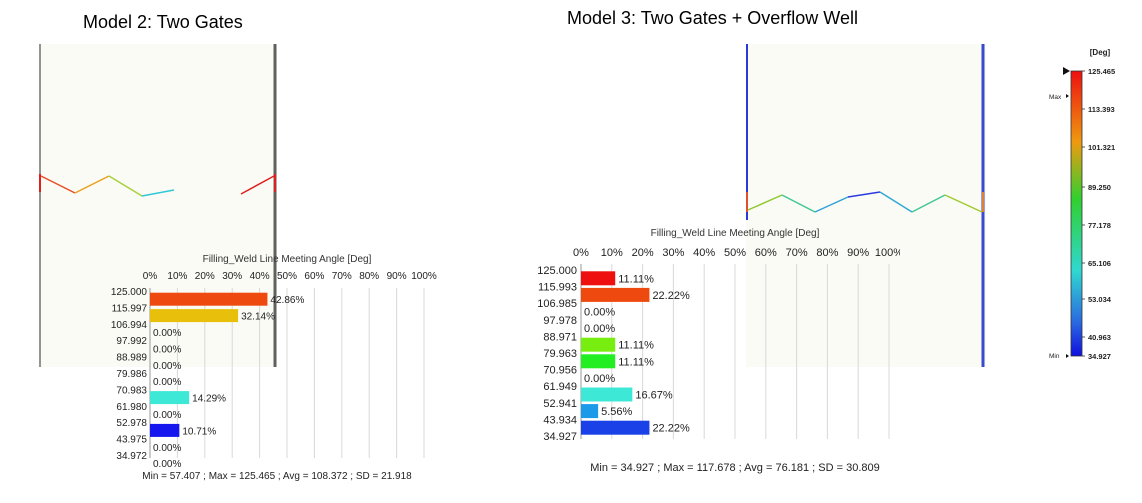 Image resolution: width=1142 pixels, height=503 pixels. I want to click on x-tick-label: 100%, so click(887, 253).